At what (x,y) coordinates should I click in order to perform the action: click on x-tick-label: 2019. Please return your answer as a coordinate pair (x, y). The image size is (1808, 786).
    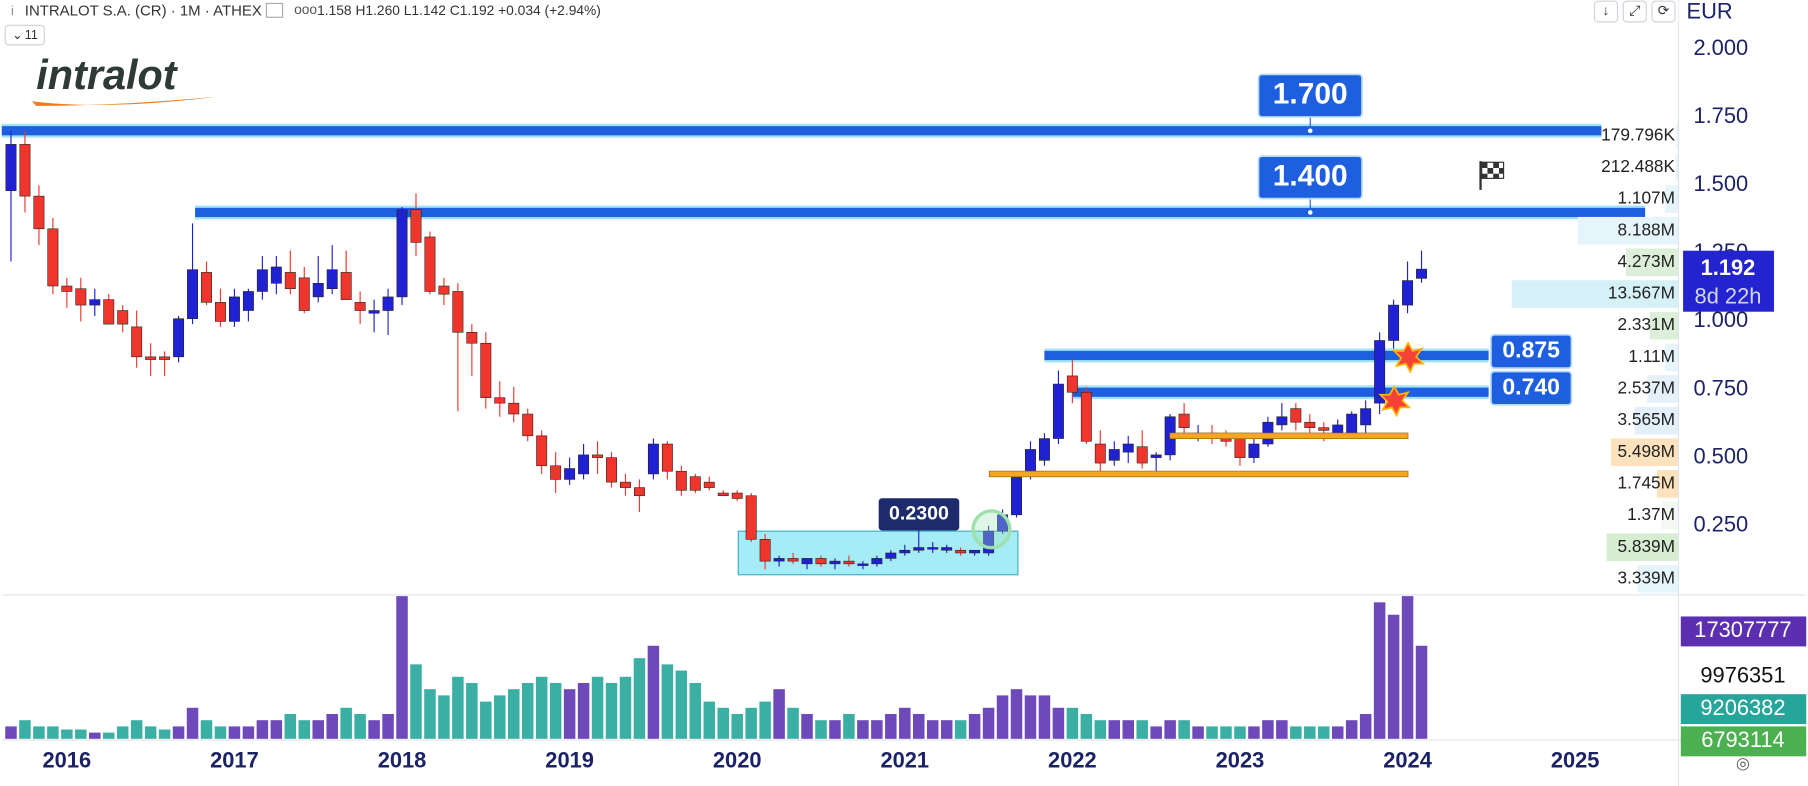
    Looking at the image, I should click on (569, 760).